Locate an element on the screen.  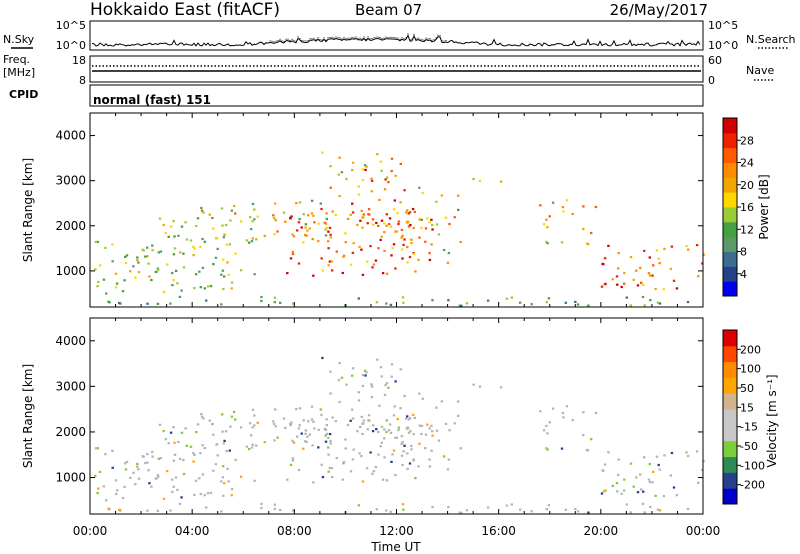
colorbar-tick-label: 15 is located at coordinates (747, 407).